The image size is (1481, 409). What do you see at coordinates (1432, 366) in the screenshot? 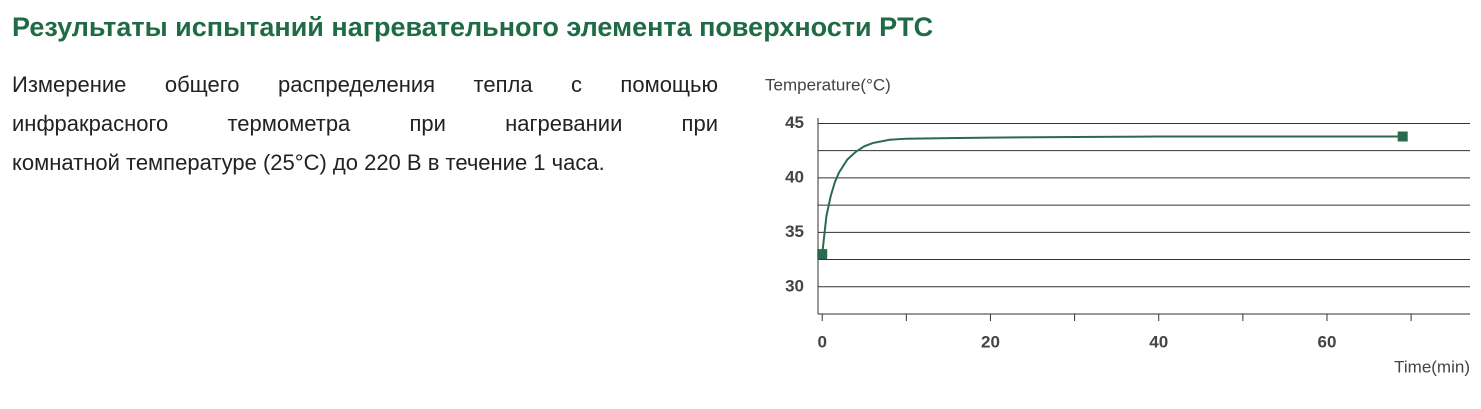
I see `x-axis-label: Time(min)` at bounding box center [1432, 366].